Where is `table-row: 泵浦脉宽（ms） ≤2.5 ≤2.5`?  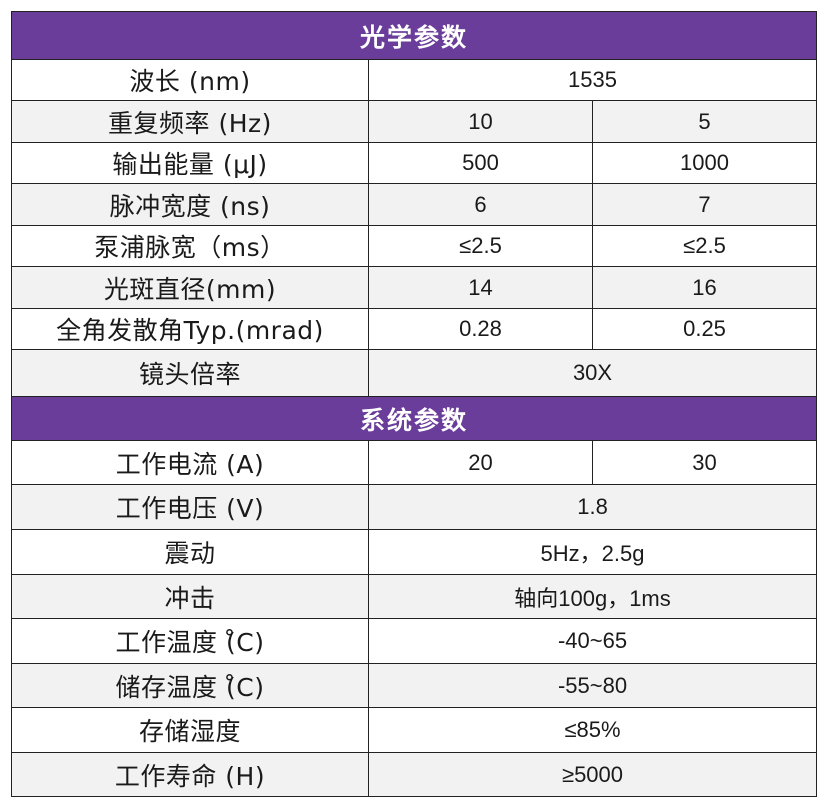 table-row: 泵浦脉宽（ms） ≤2.5 ≤2.5 is located at coordinates (414, 246).